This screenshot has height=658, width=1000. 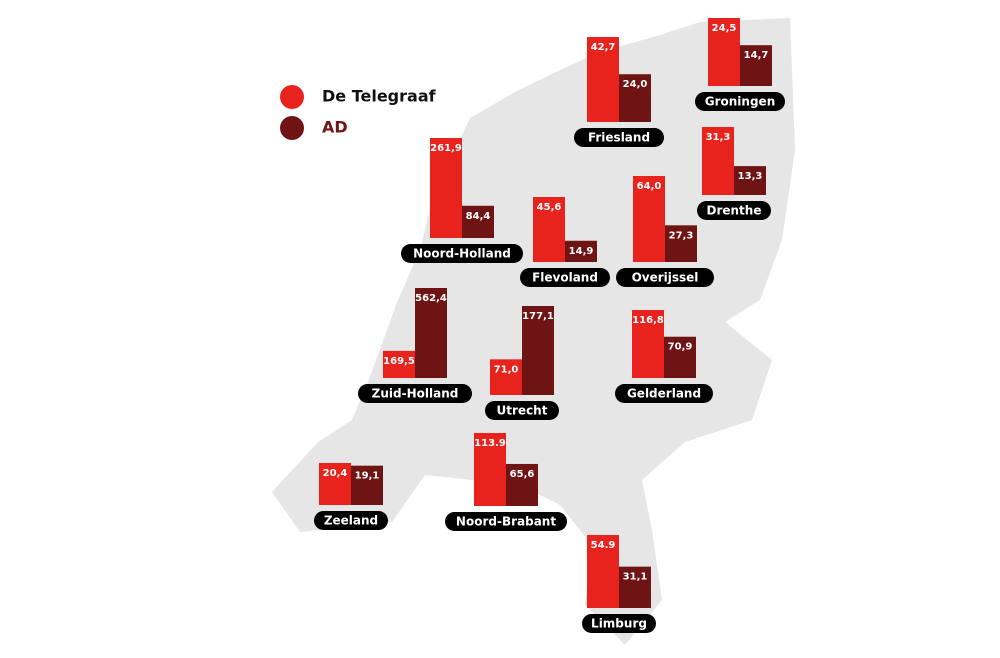 I want to click on value-label: 71,0, so click(x=506, y=369).